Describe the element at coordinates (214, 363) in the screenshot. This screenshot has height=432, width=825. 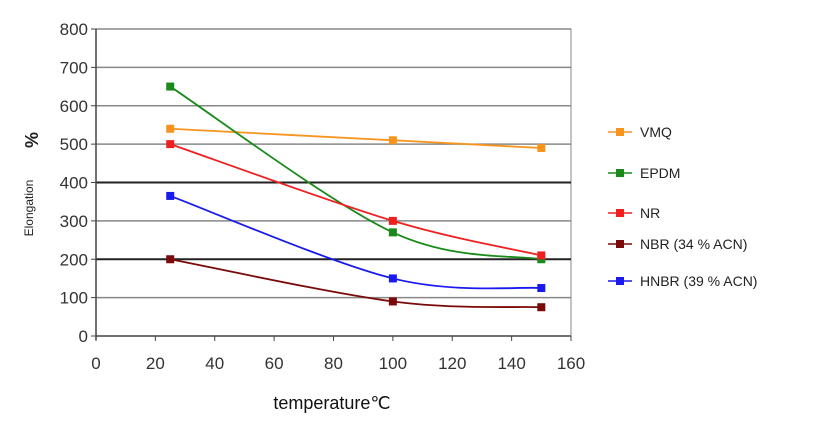
I see `x-tick-label: 40` at that location.